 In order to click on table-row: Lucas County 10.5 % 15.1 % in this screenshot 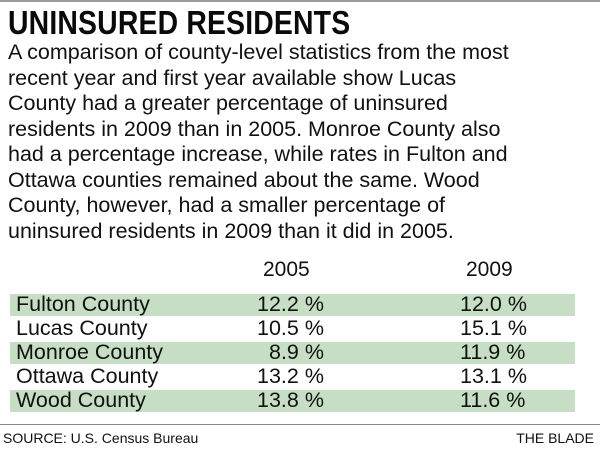, I will do `click(292, 328)`.